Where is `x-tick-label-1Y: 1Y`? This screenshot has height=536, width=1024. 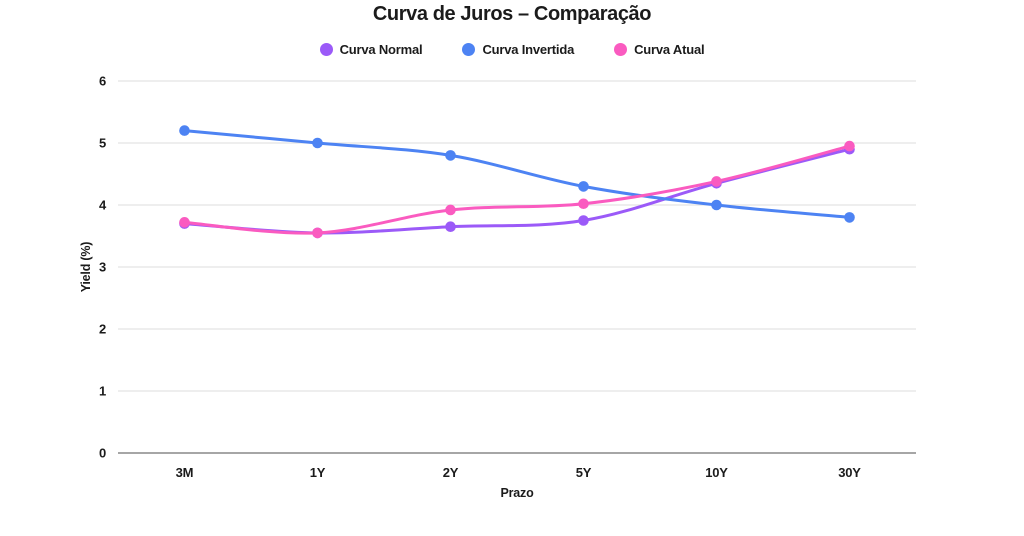
x-tick-label-1Y: 1Y is located at coordinates (318, 472).